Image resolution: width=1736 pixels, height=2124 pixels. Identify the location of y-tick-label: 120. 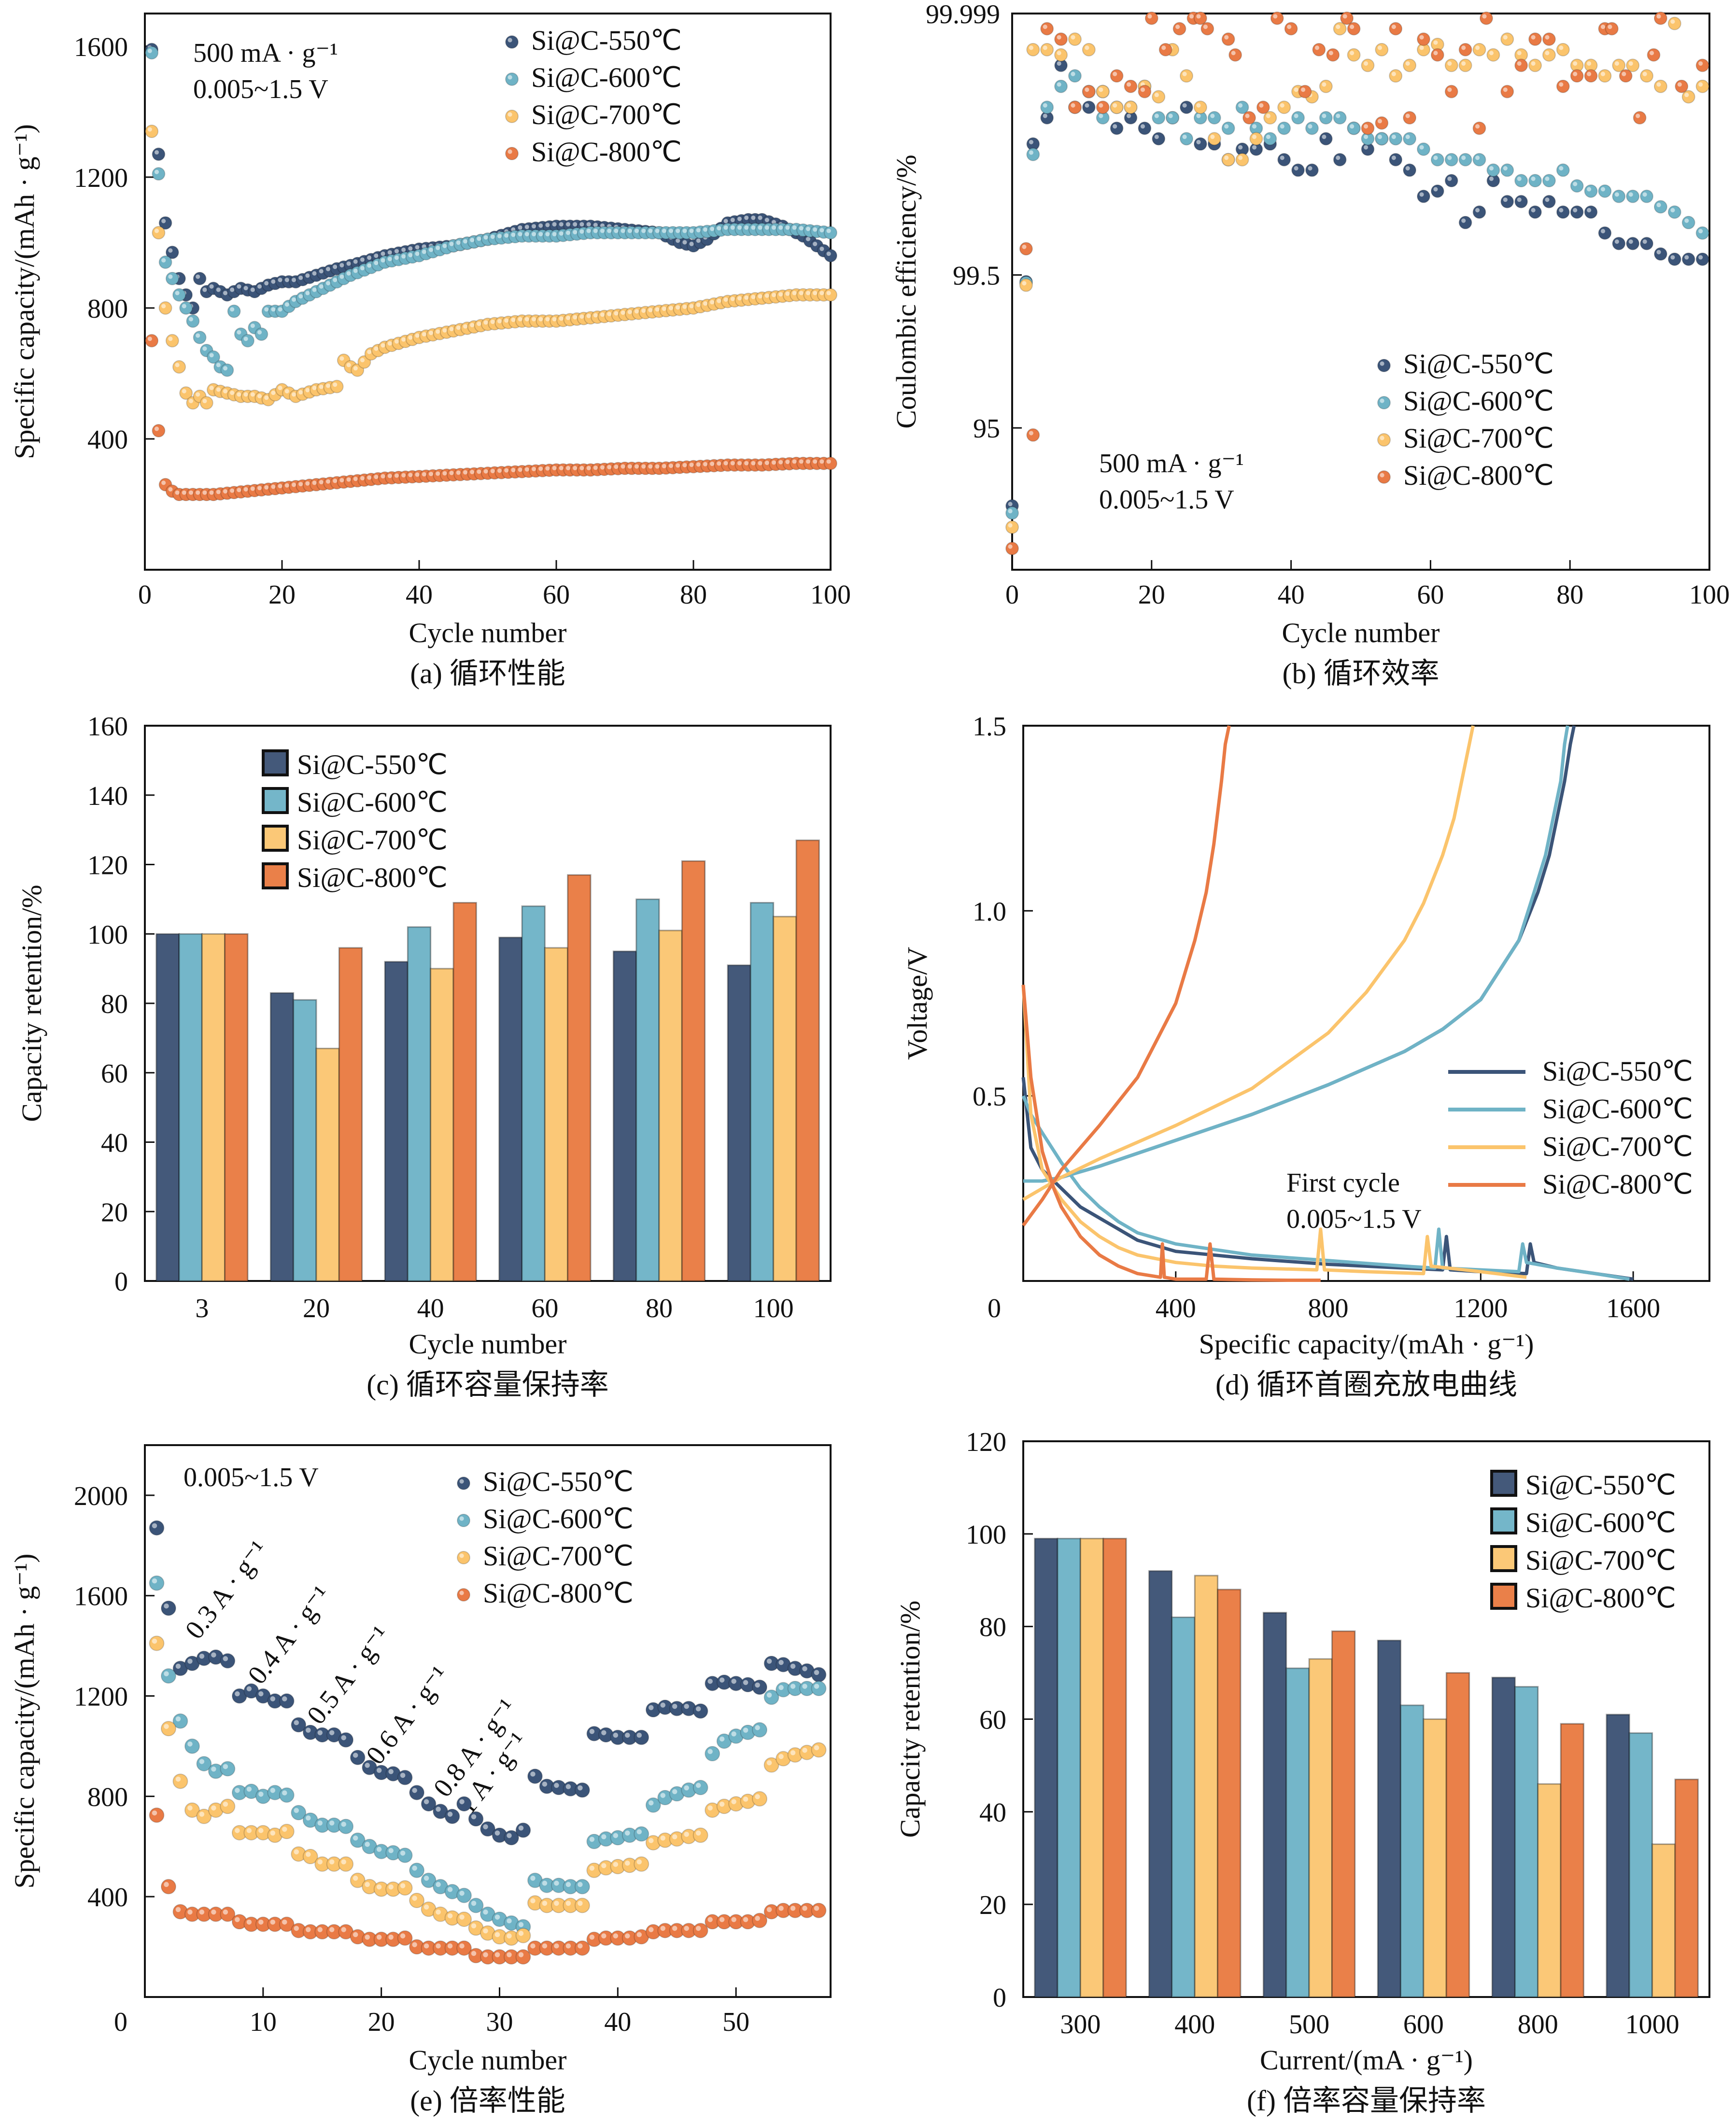
(986, 1442).